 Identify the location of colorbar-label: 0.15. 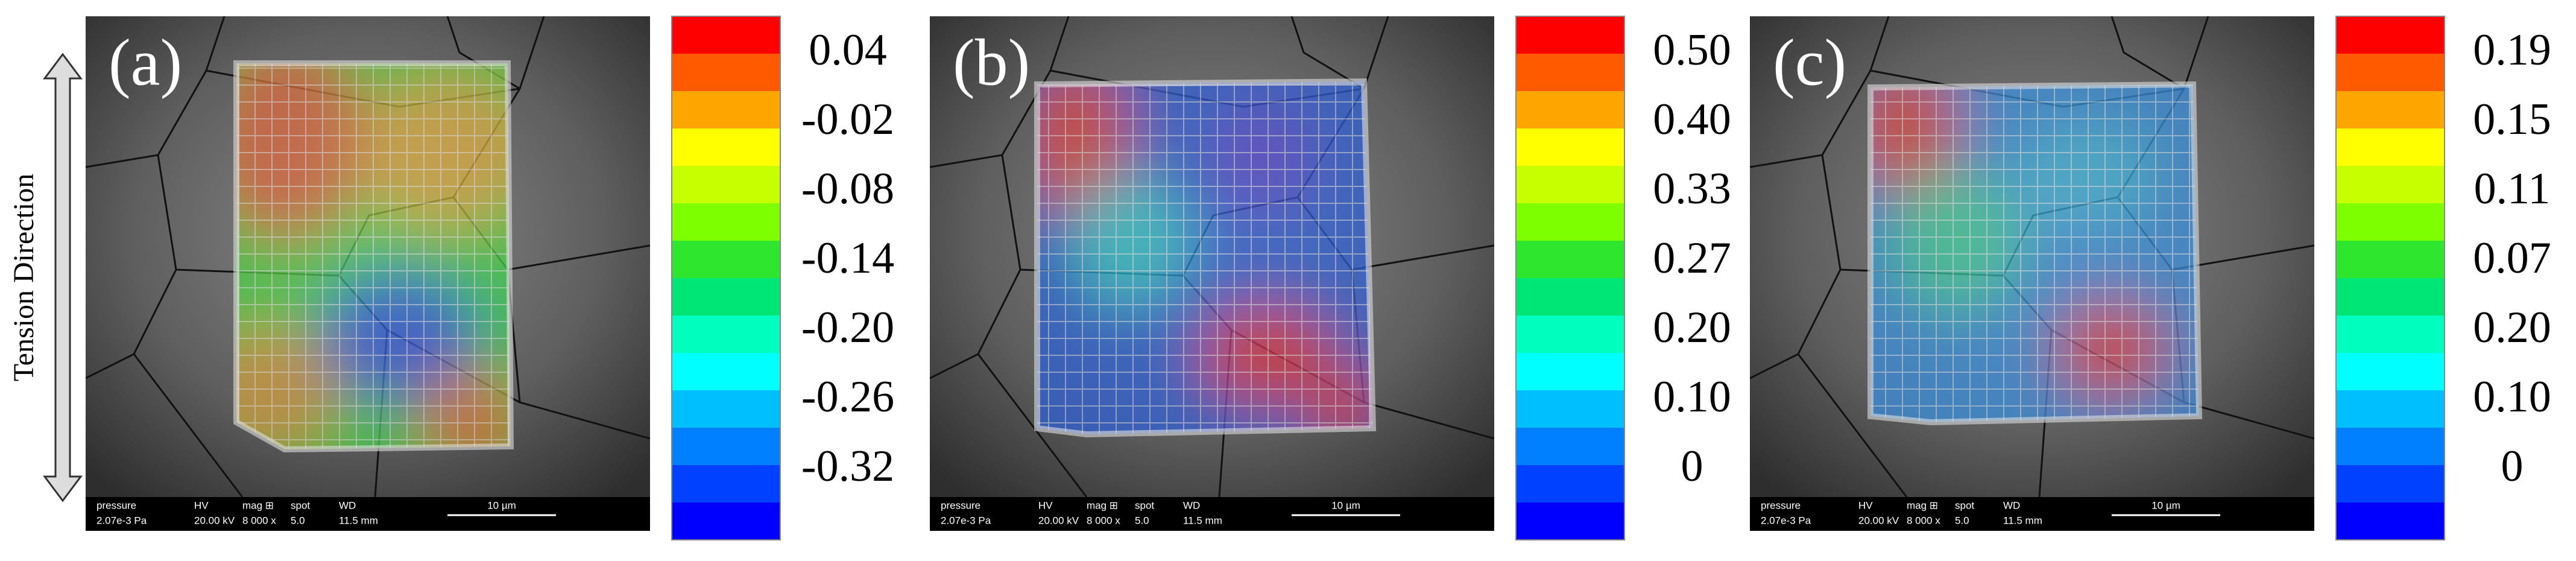
(2512, 119).